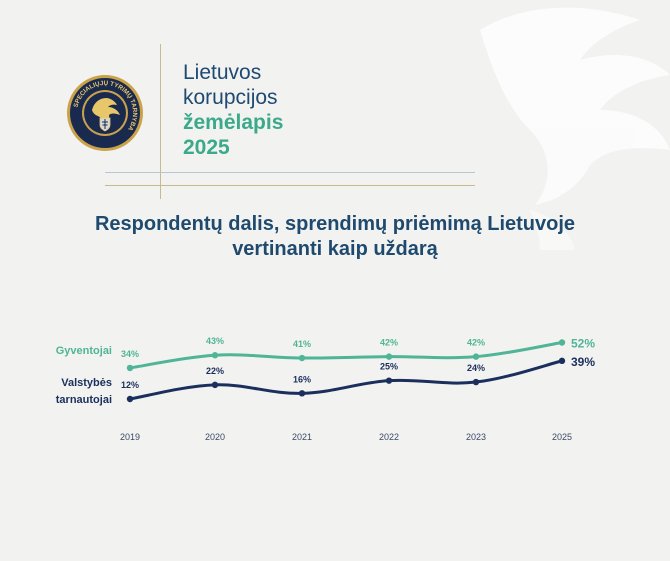  I want to click on data-label: 16%, so click(302, 379).